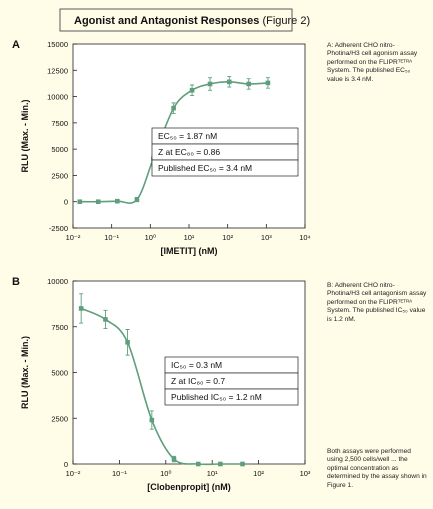  I want to click on header-title-text: Agonist and Antagonist Responses, so click(166, 21).